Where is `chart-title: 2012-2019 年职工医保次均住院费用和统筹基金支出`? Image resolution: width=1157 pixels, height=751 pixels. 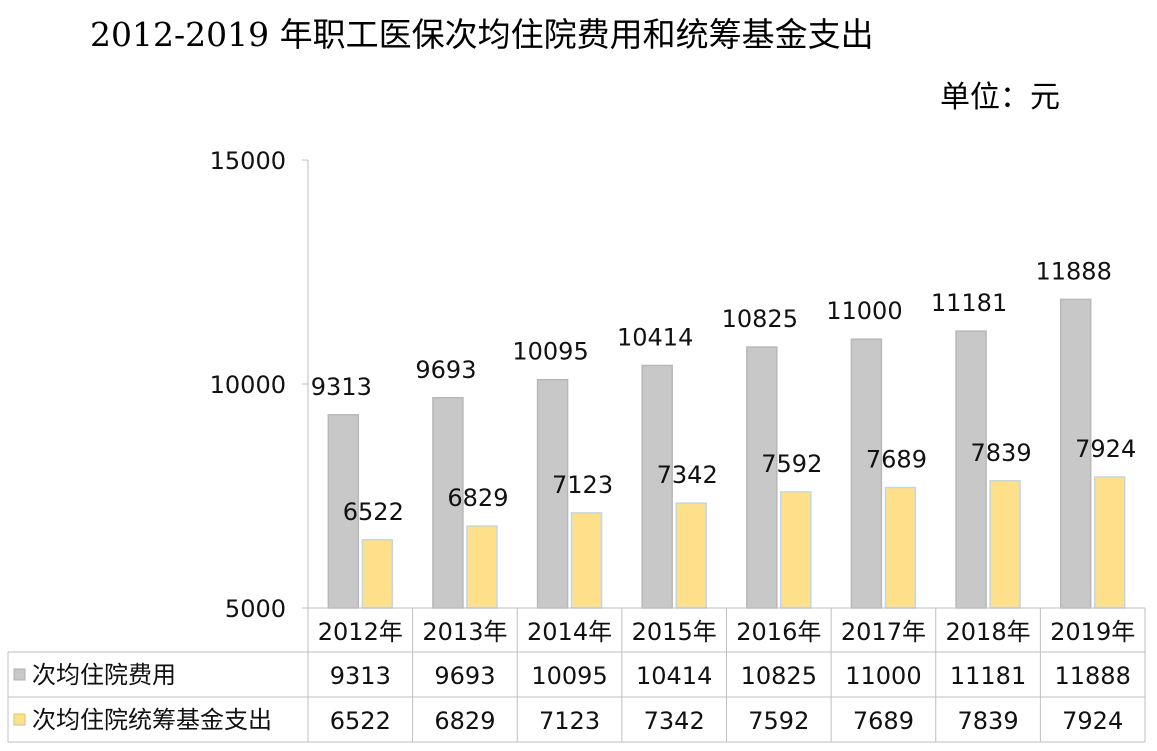
chart-title: 2012-2019 年职工医保次均住院费用和统筹基金支出 is located at coordinates (482, 34).